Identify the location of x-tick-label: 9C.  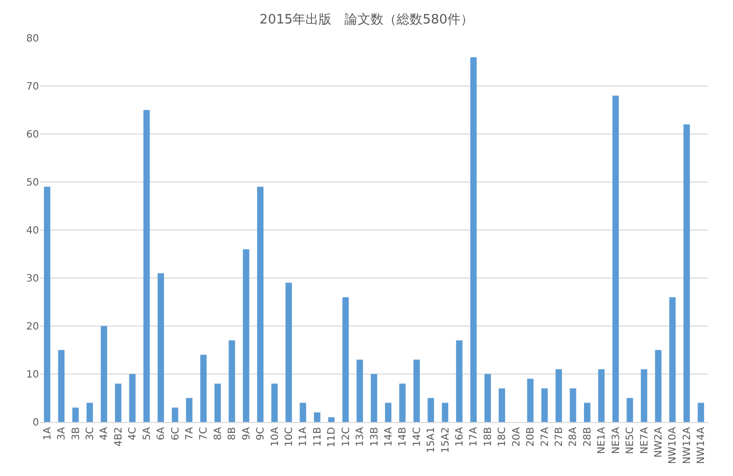
(261, 433).